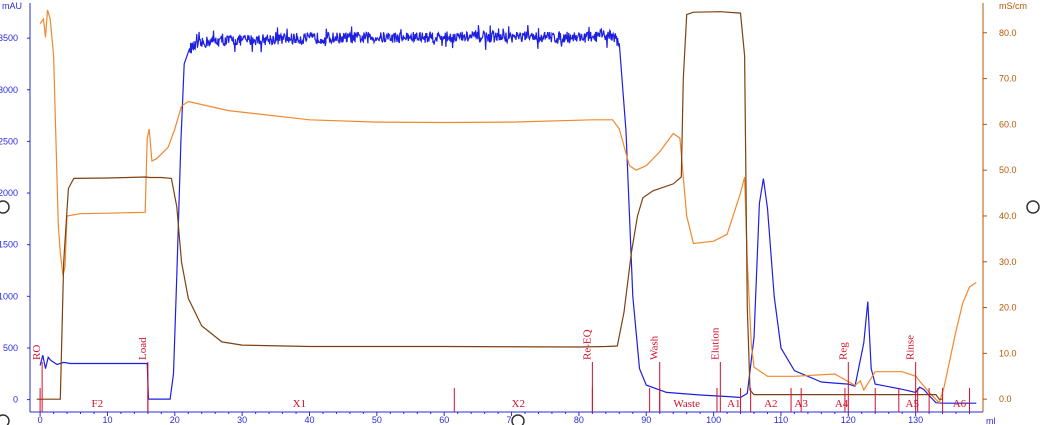 Image resolution: width=1042 pixels, height=425 pixels. I want to click on fraction-label: A6, so click(960, 404).